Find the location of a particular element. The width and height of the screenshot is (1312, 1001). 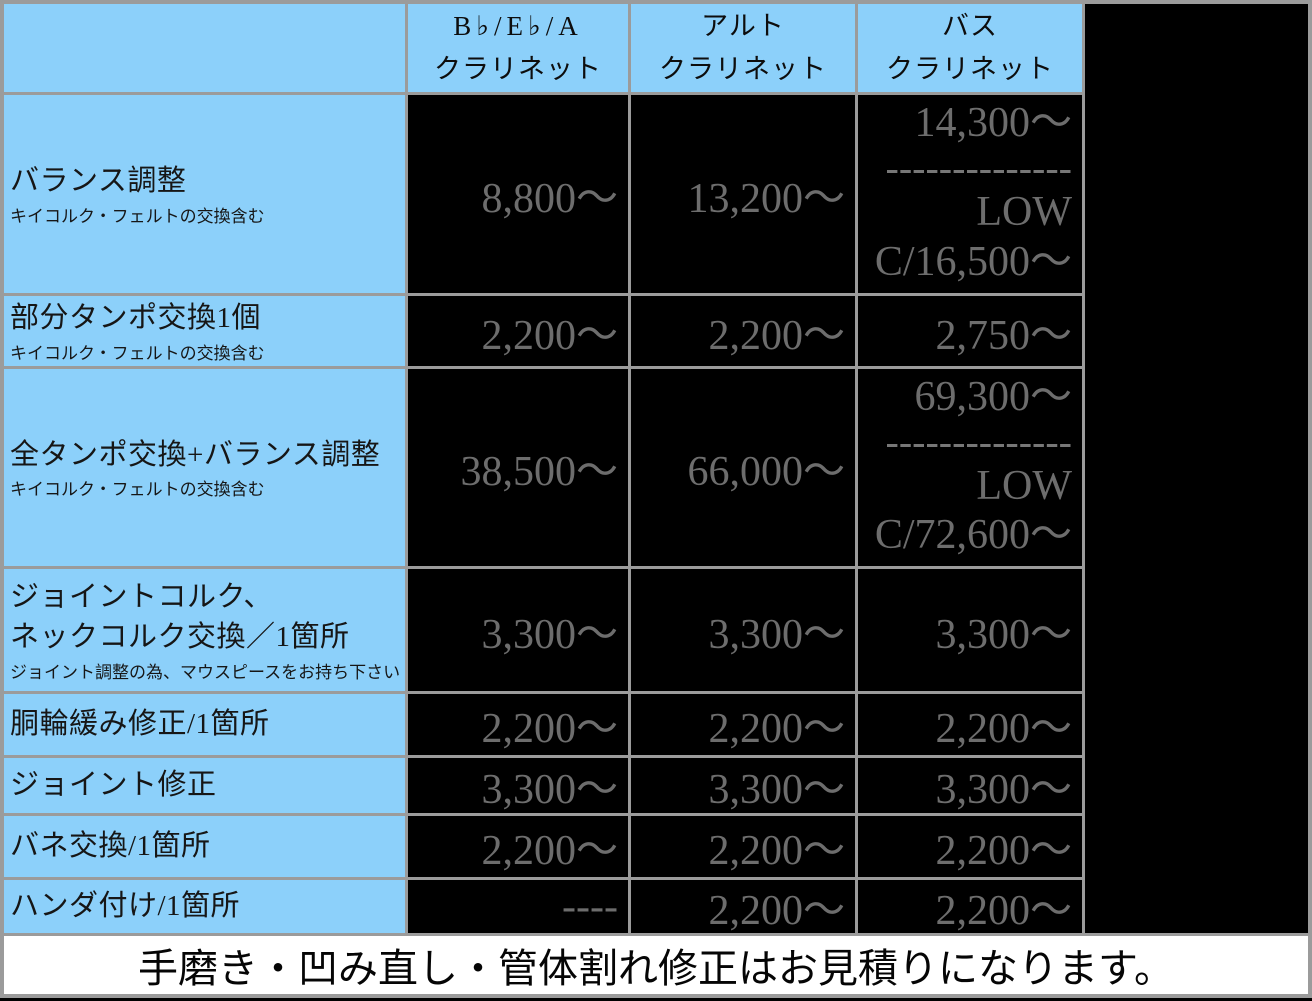

estimate-notice-text: 手磨き・凹み直し・管体割れ修正はお見積りになります。 is located at coordinates (656, 968).